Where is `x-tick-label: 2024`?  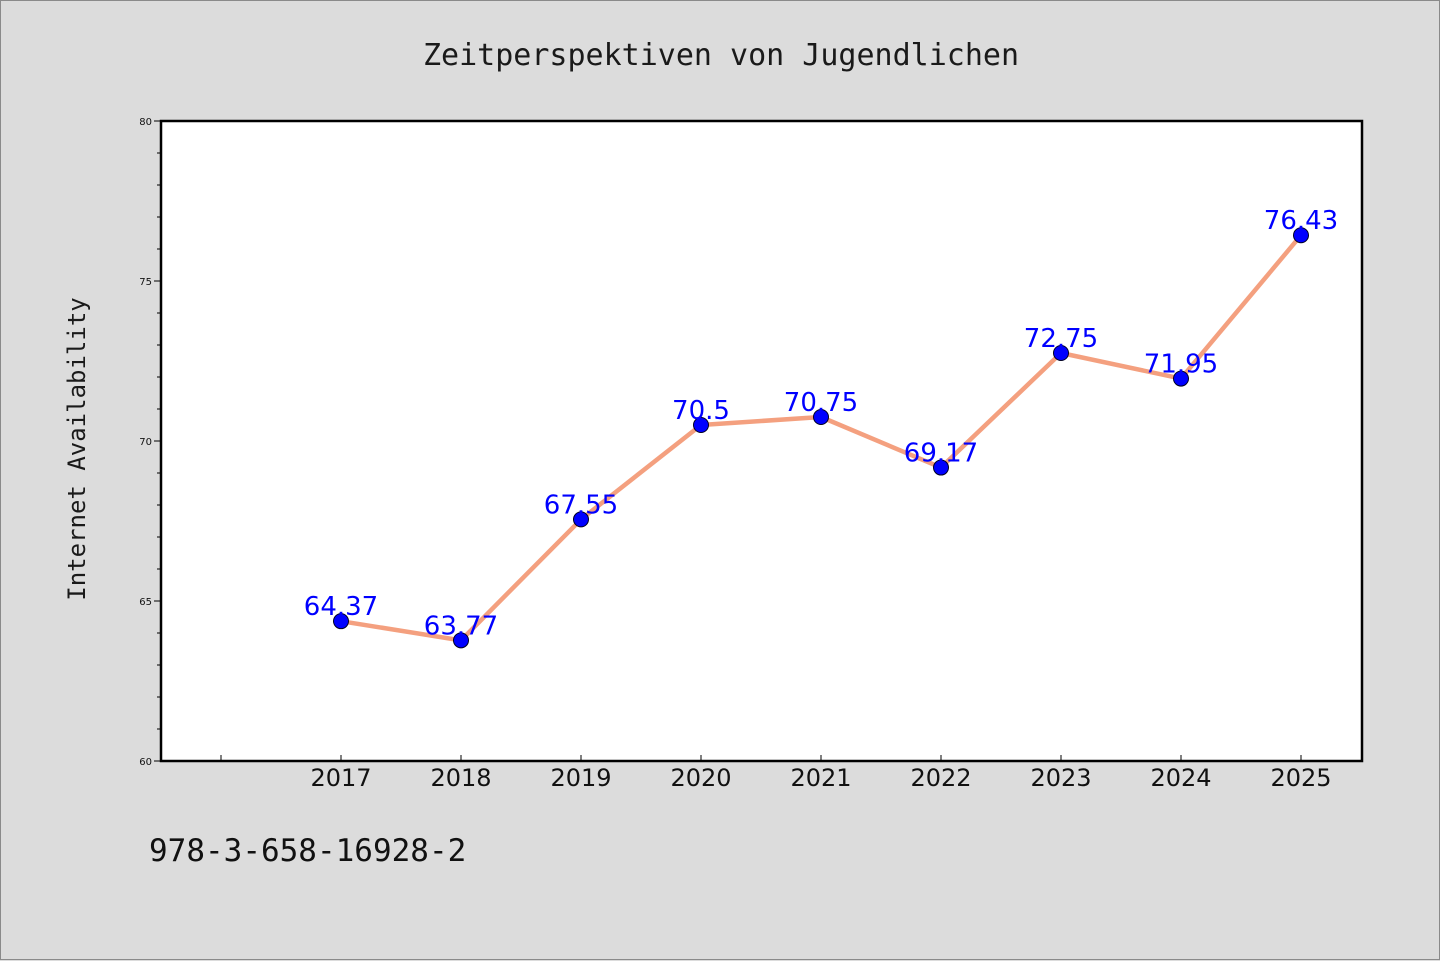 x-tick-label: 2024 is located at coordinates (1180, 778).